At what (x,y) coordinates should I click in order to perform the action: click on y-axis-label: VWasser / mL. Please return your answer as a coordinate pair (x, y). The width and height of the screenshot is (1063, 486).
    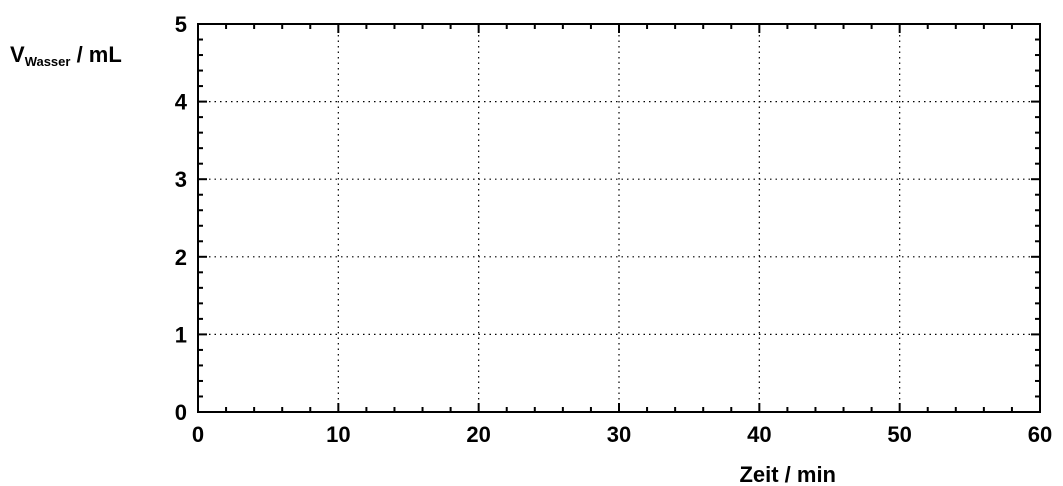
    Looking at the image, I should click on (66, 55).